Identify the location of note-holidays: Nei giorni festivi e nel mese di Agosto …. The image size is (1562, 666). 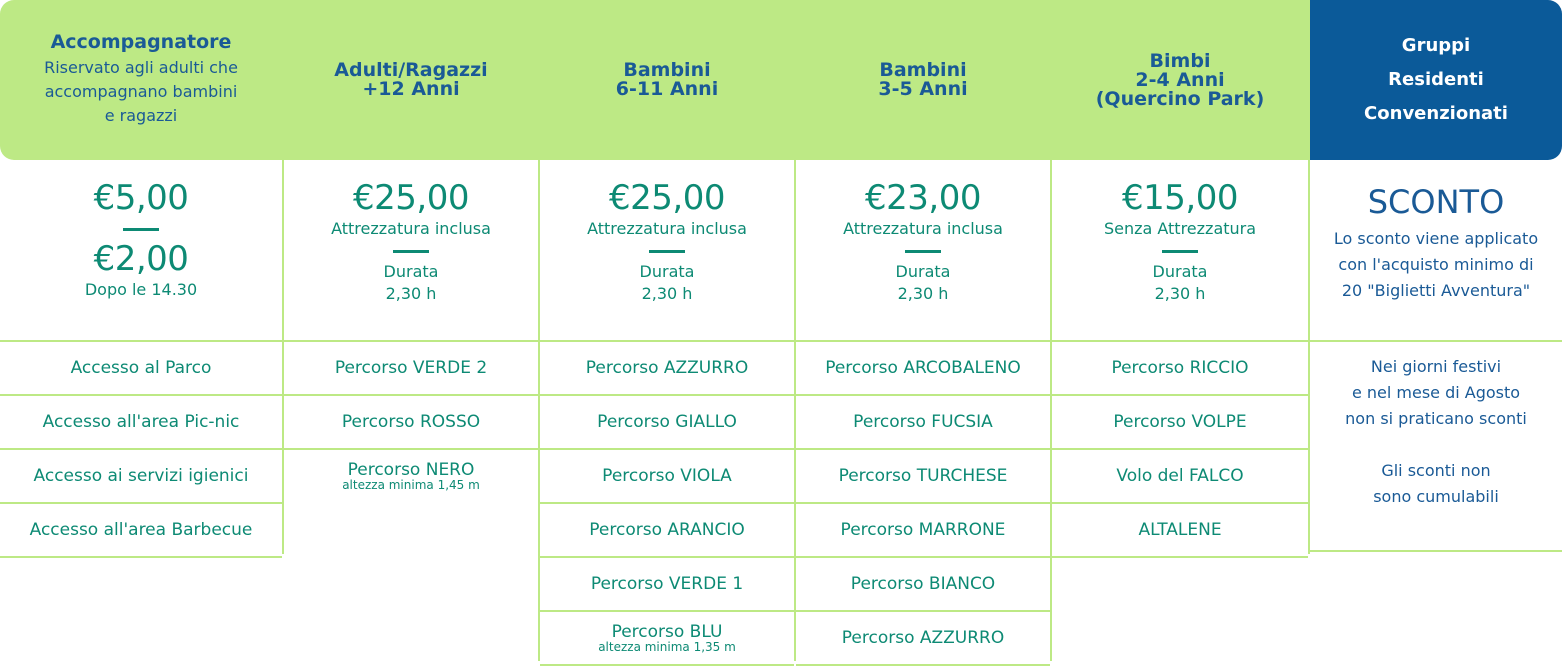
(1436, 393).